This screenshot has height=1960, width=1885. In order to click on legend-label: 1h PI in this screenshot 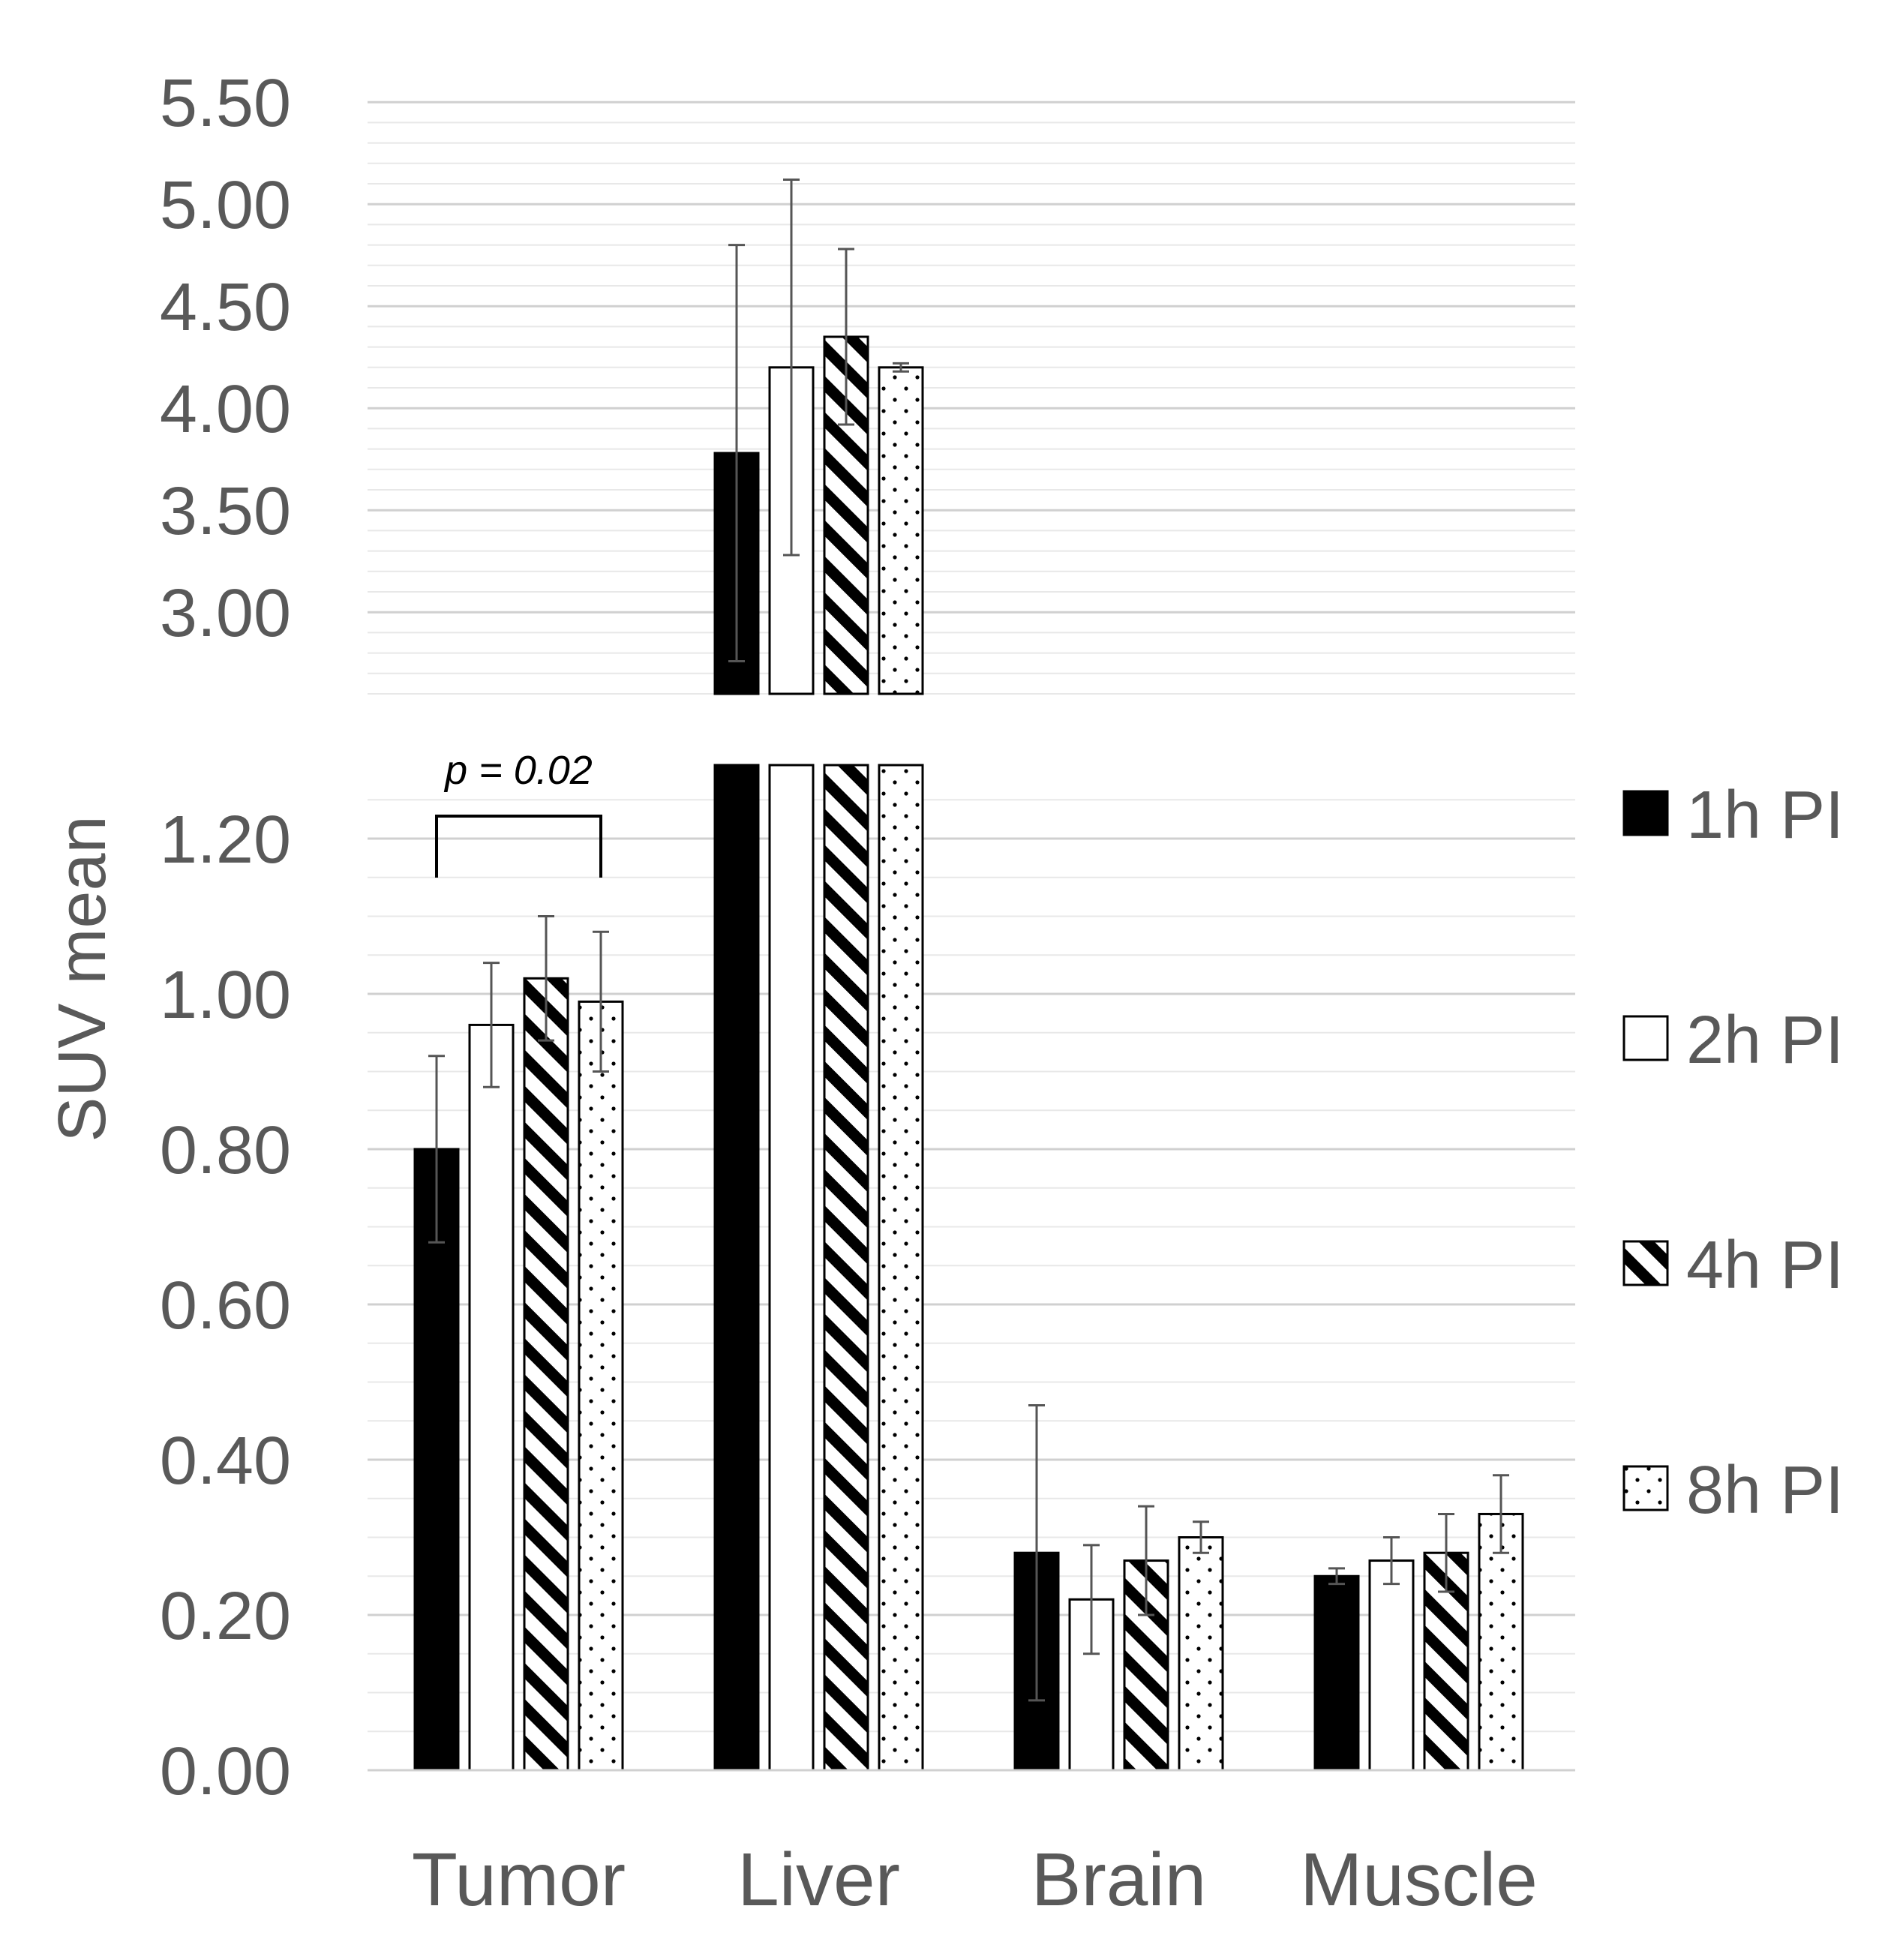, I will do `click(1765, 816)`.